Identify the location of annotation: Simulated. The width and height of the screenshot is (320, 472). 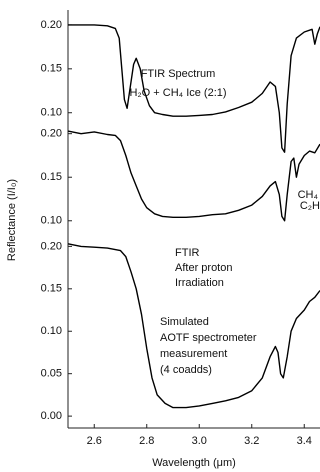
(184, 322).